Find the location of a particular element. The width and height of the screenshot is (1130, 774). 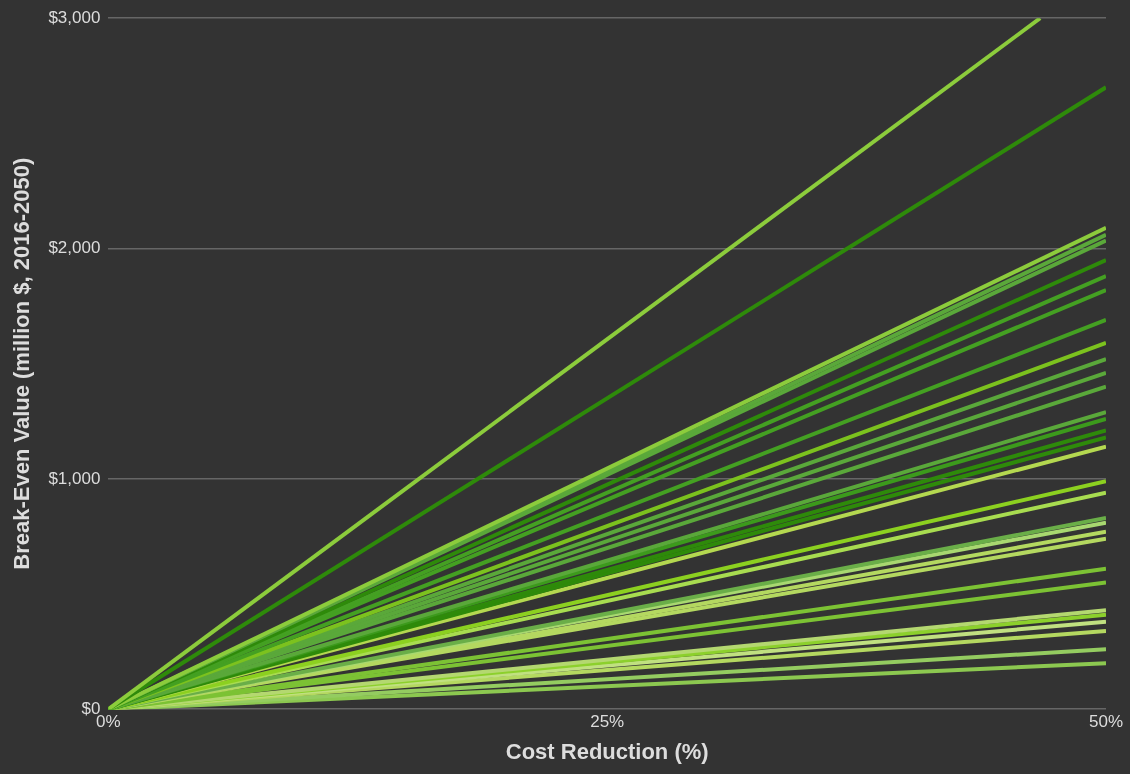

x-tick-label: 50% is located at coordinates (1106, 722).